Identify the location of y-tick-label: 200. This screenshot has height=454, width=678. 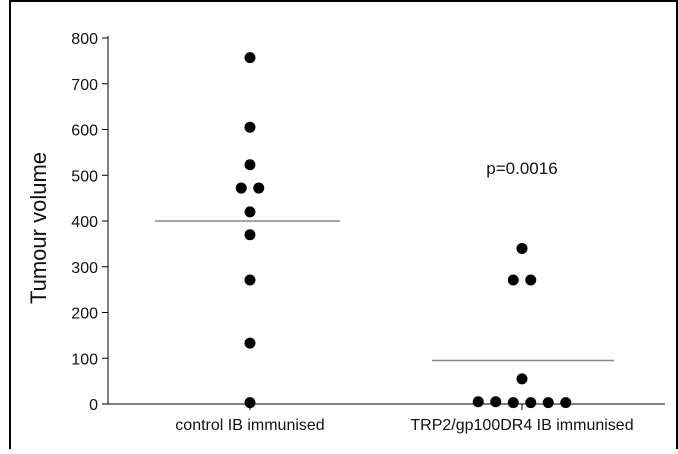
(84, 314).